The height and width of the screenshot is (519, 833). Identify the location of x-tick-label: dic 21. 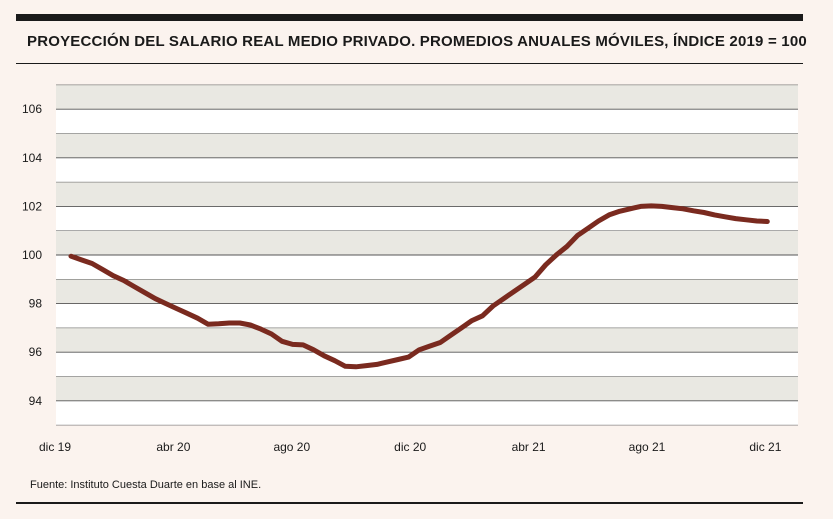
(765, 447).